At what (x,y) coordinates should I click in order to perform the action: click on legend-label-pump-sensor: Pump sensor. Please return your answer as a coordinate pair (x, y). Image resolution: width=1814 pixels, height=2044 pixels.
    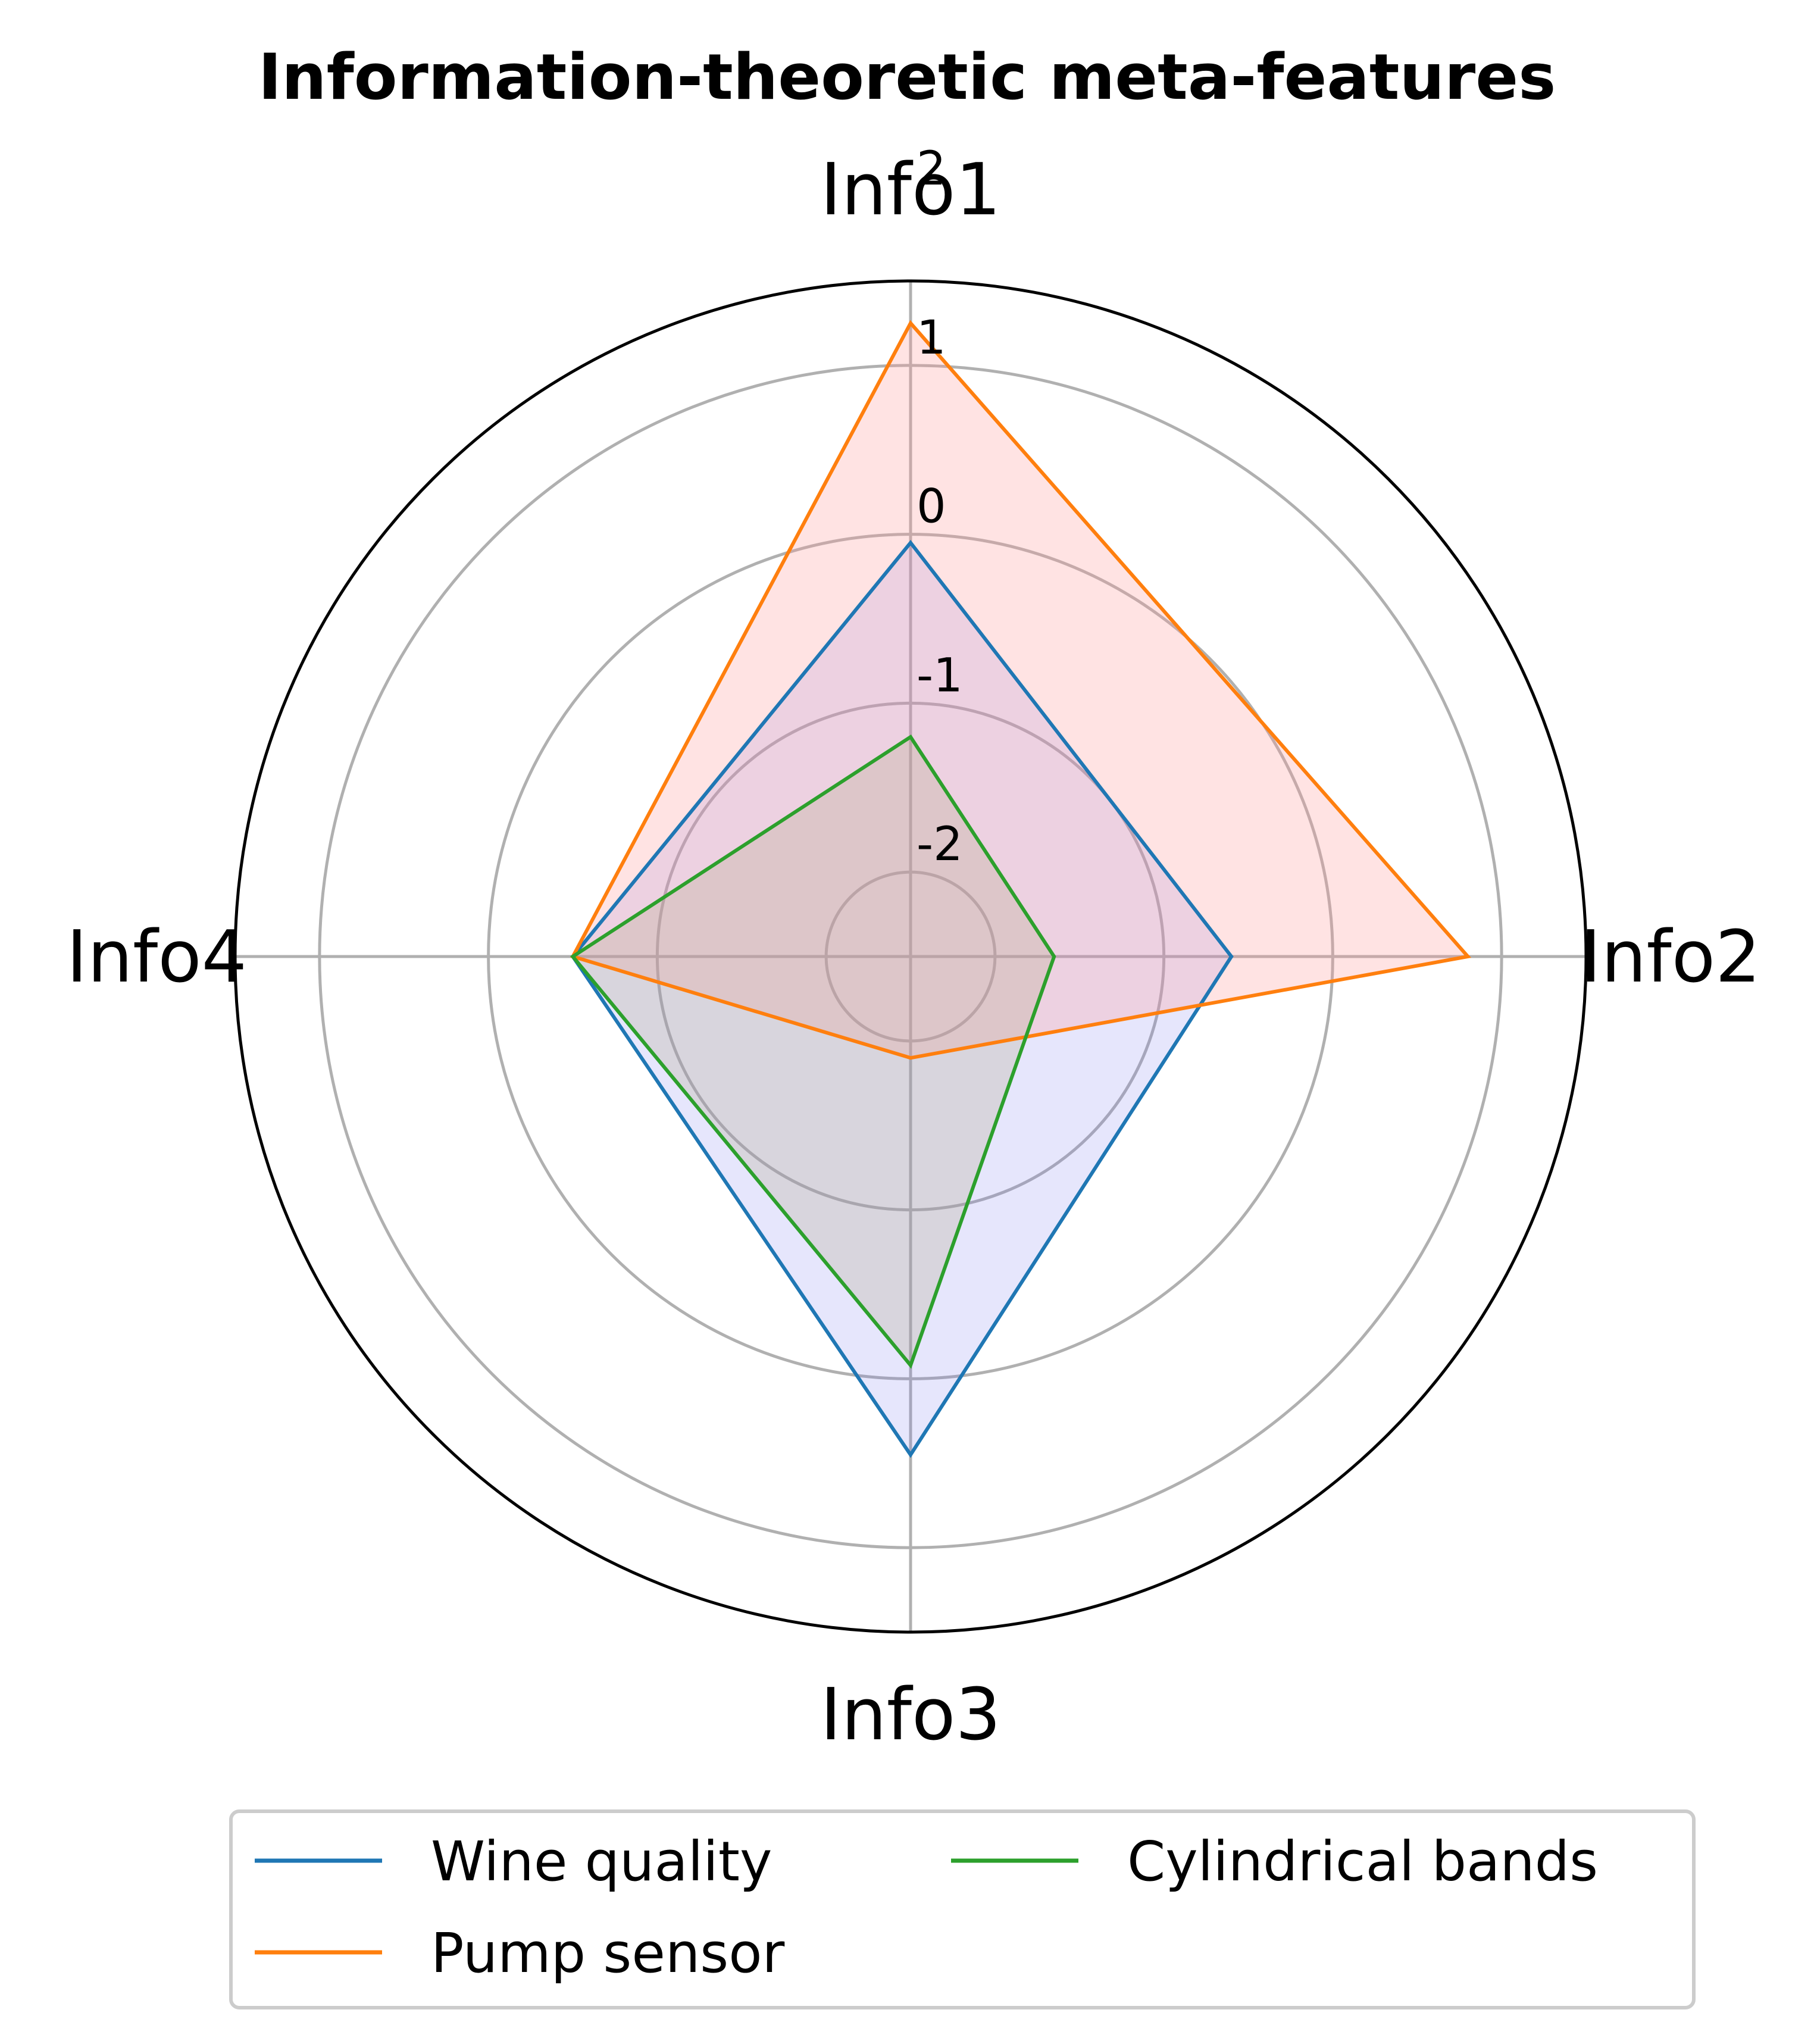
    Looking at the image, I should click on (607, 1953).